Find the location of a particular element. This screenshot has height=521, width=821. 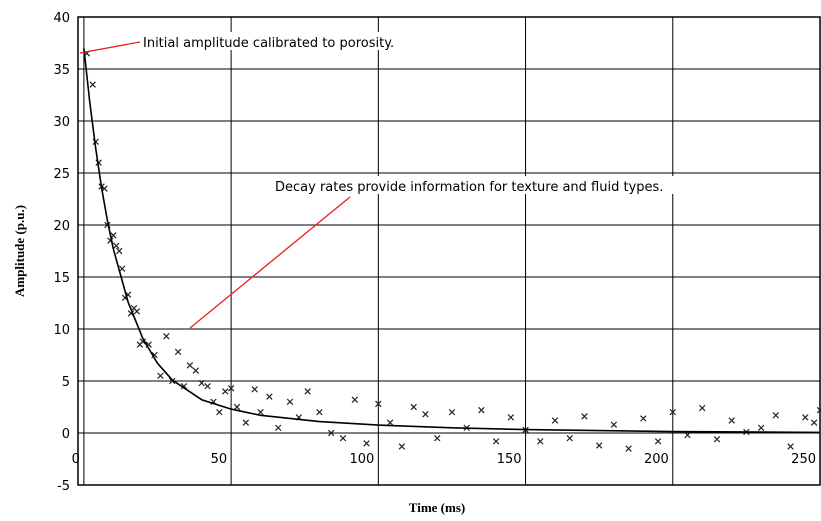

x-tick-label: 250 is located at coordinates (803, 459).